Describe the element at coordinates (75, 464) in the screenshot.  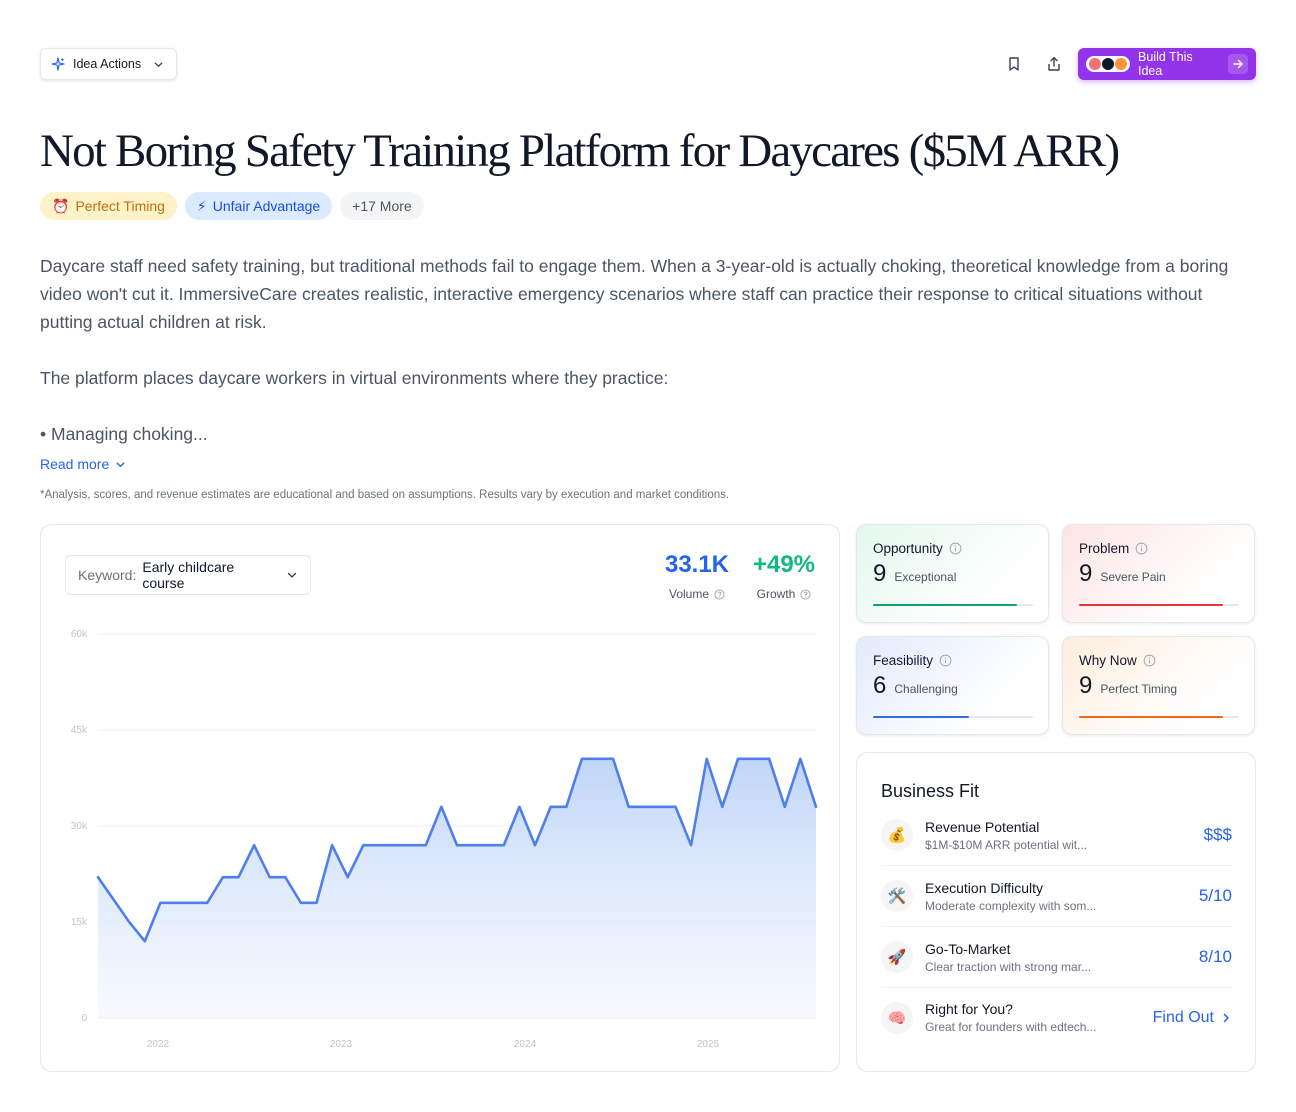
I see `read-more-label: Read more` at that location.